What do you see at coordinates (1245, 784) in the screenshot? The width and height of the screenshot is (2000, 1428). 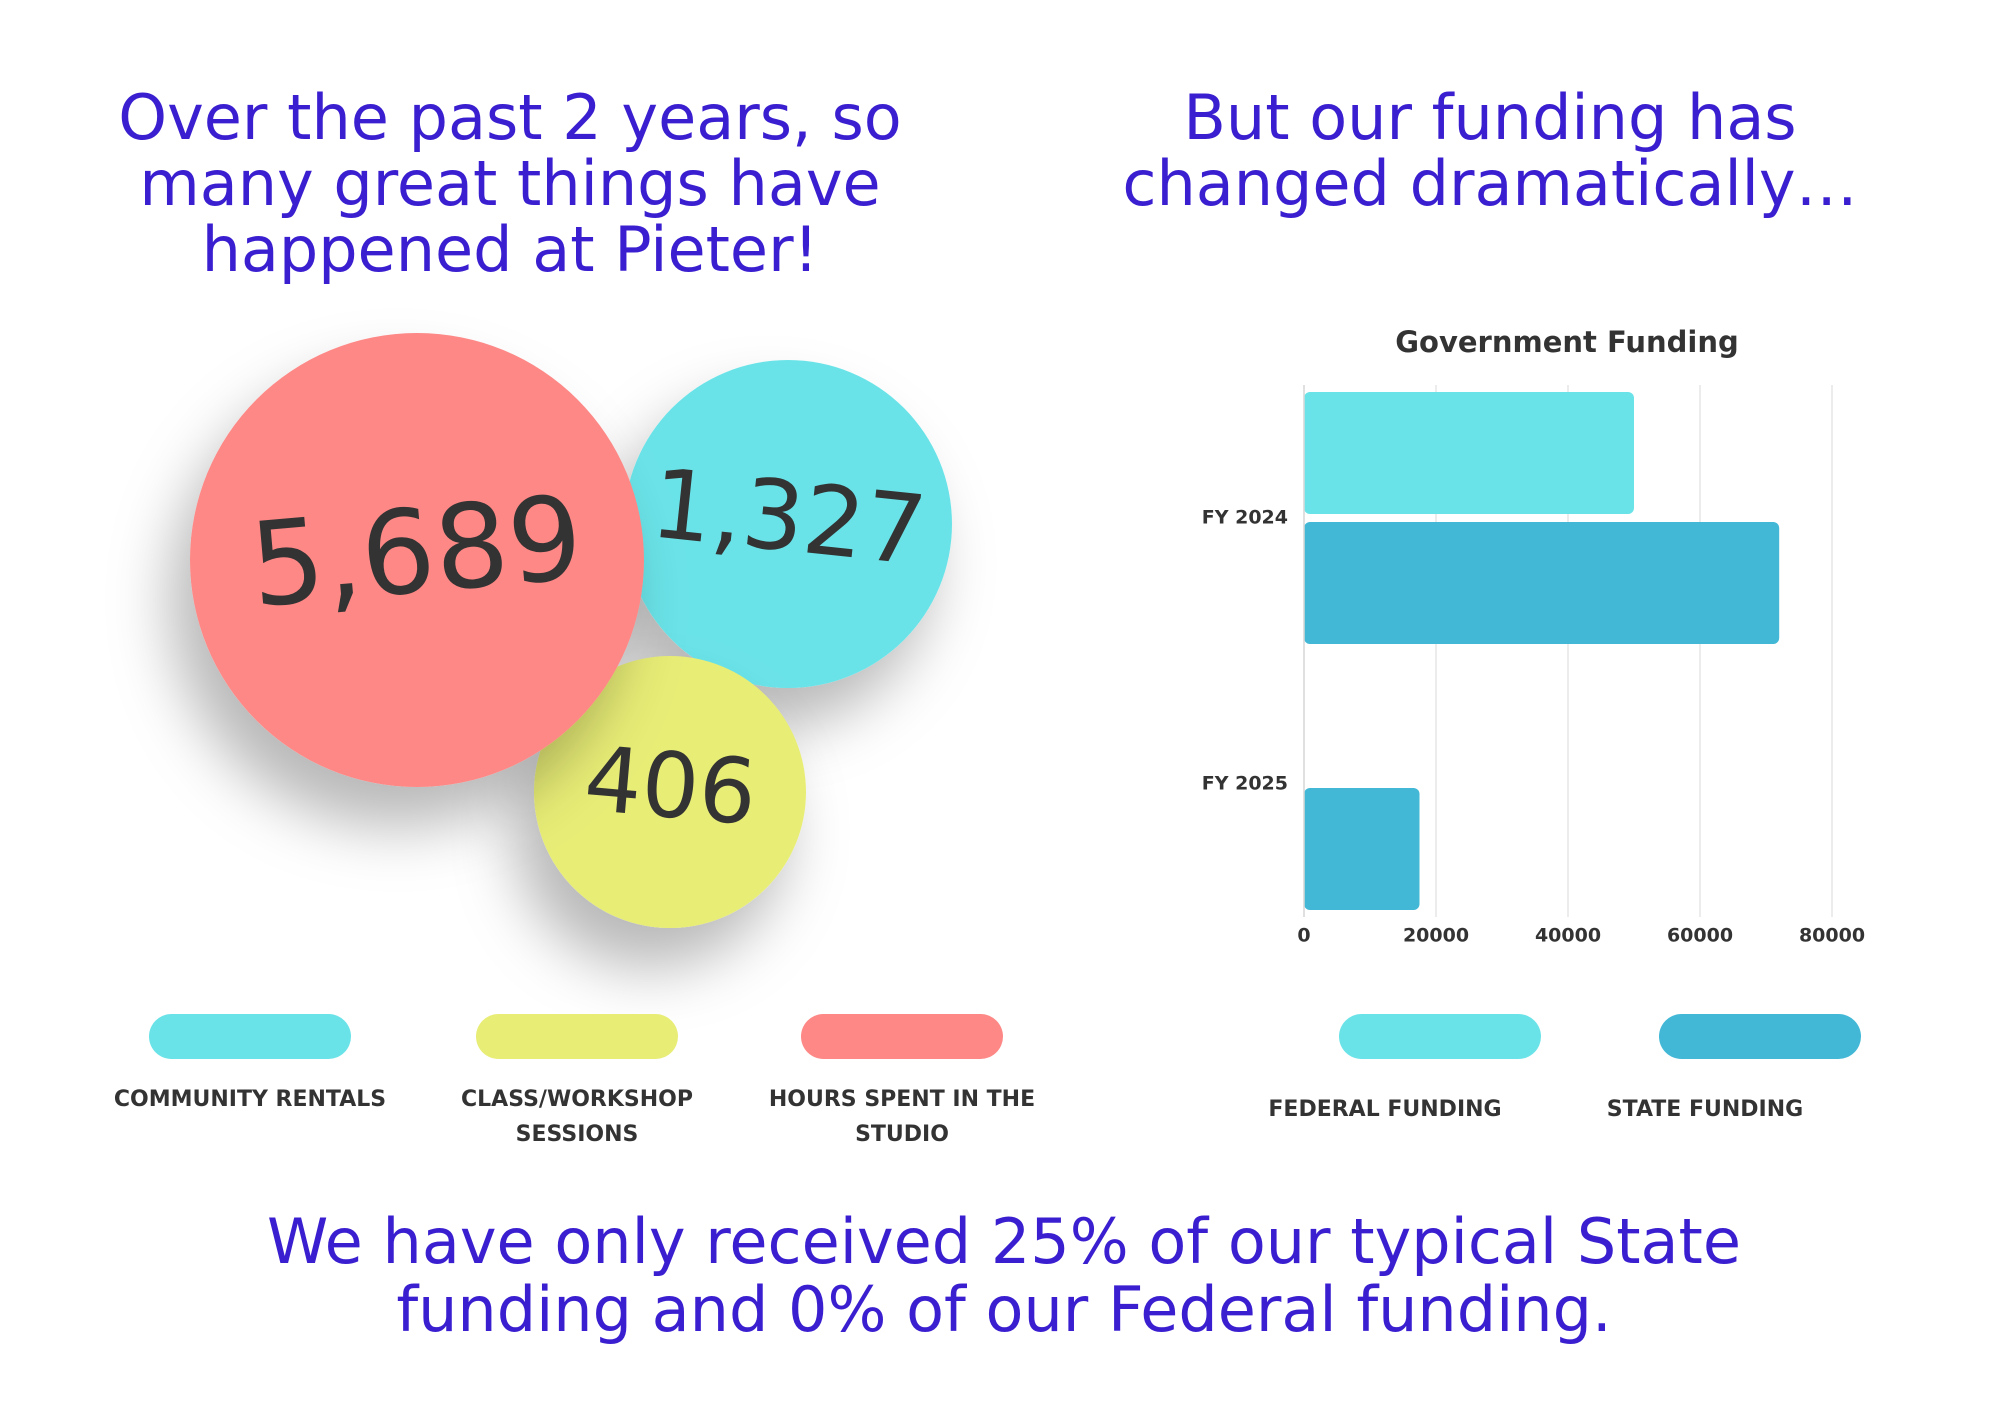 I see `y-tick-label: FY 2025` at bounding box center [1245, 784].